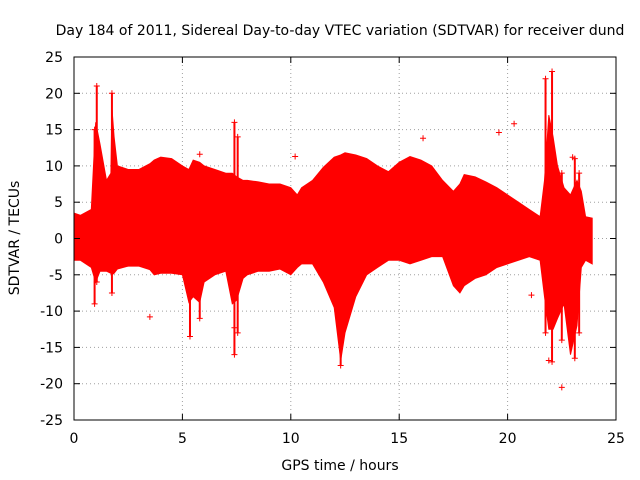  What do you see at coordinates (54, 131) in the screenshot?
I see `y-tick-label: 15` at bounding box center [54, 131].